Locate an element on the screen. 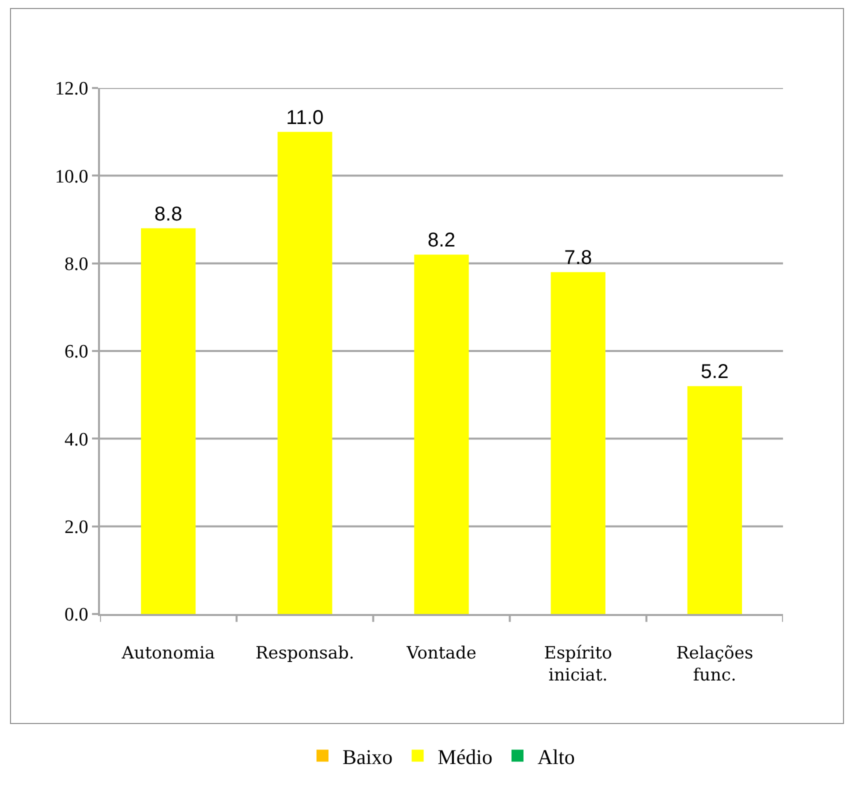 This screenshot has width=853, height=789. y-tick-label: 0.0 is located at coordinates (76, 615).